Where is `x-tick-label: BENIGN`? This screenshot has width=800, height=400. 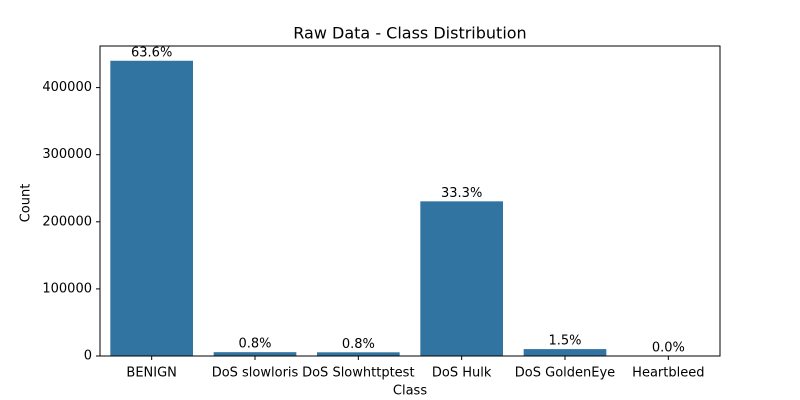 x-tick-label: BENIGN is located at coordinates (151, 373).